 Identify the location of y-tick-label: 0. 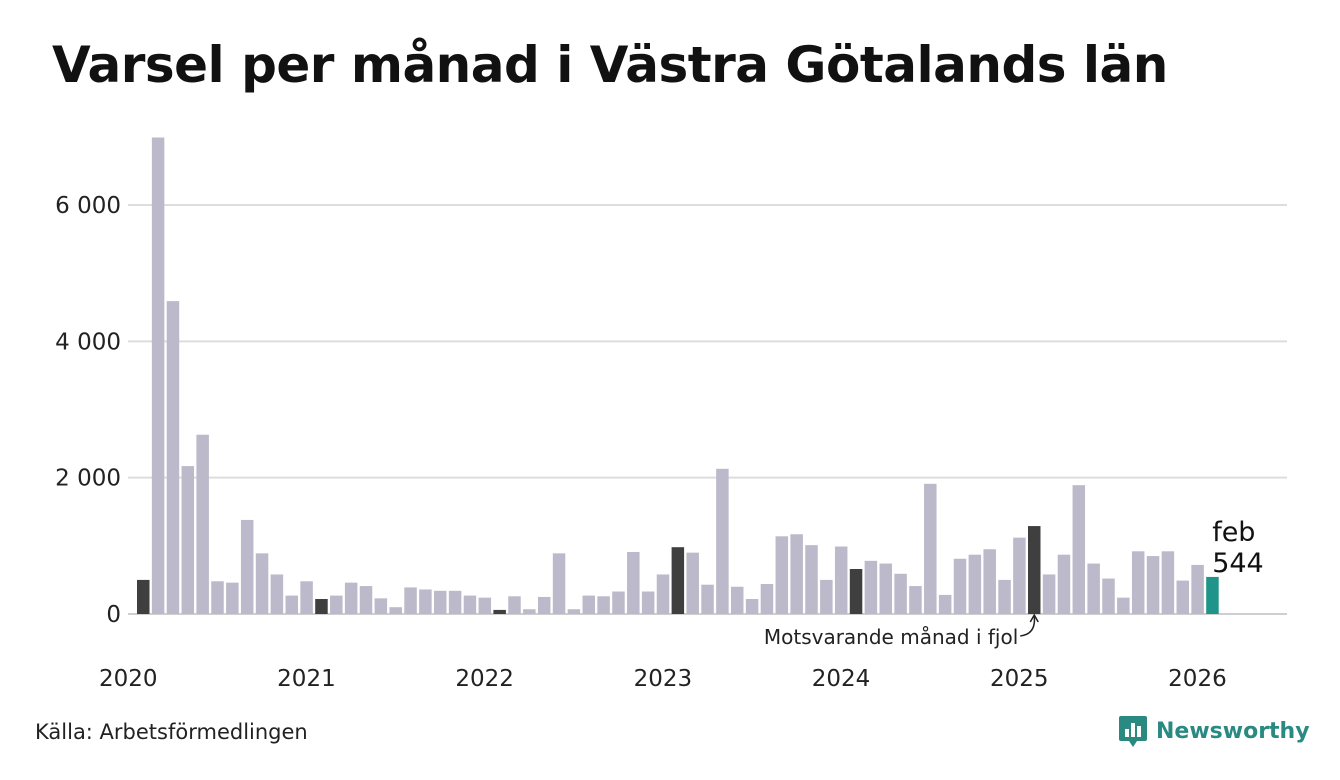
(113, 615).